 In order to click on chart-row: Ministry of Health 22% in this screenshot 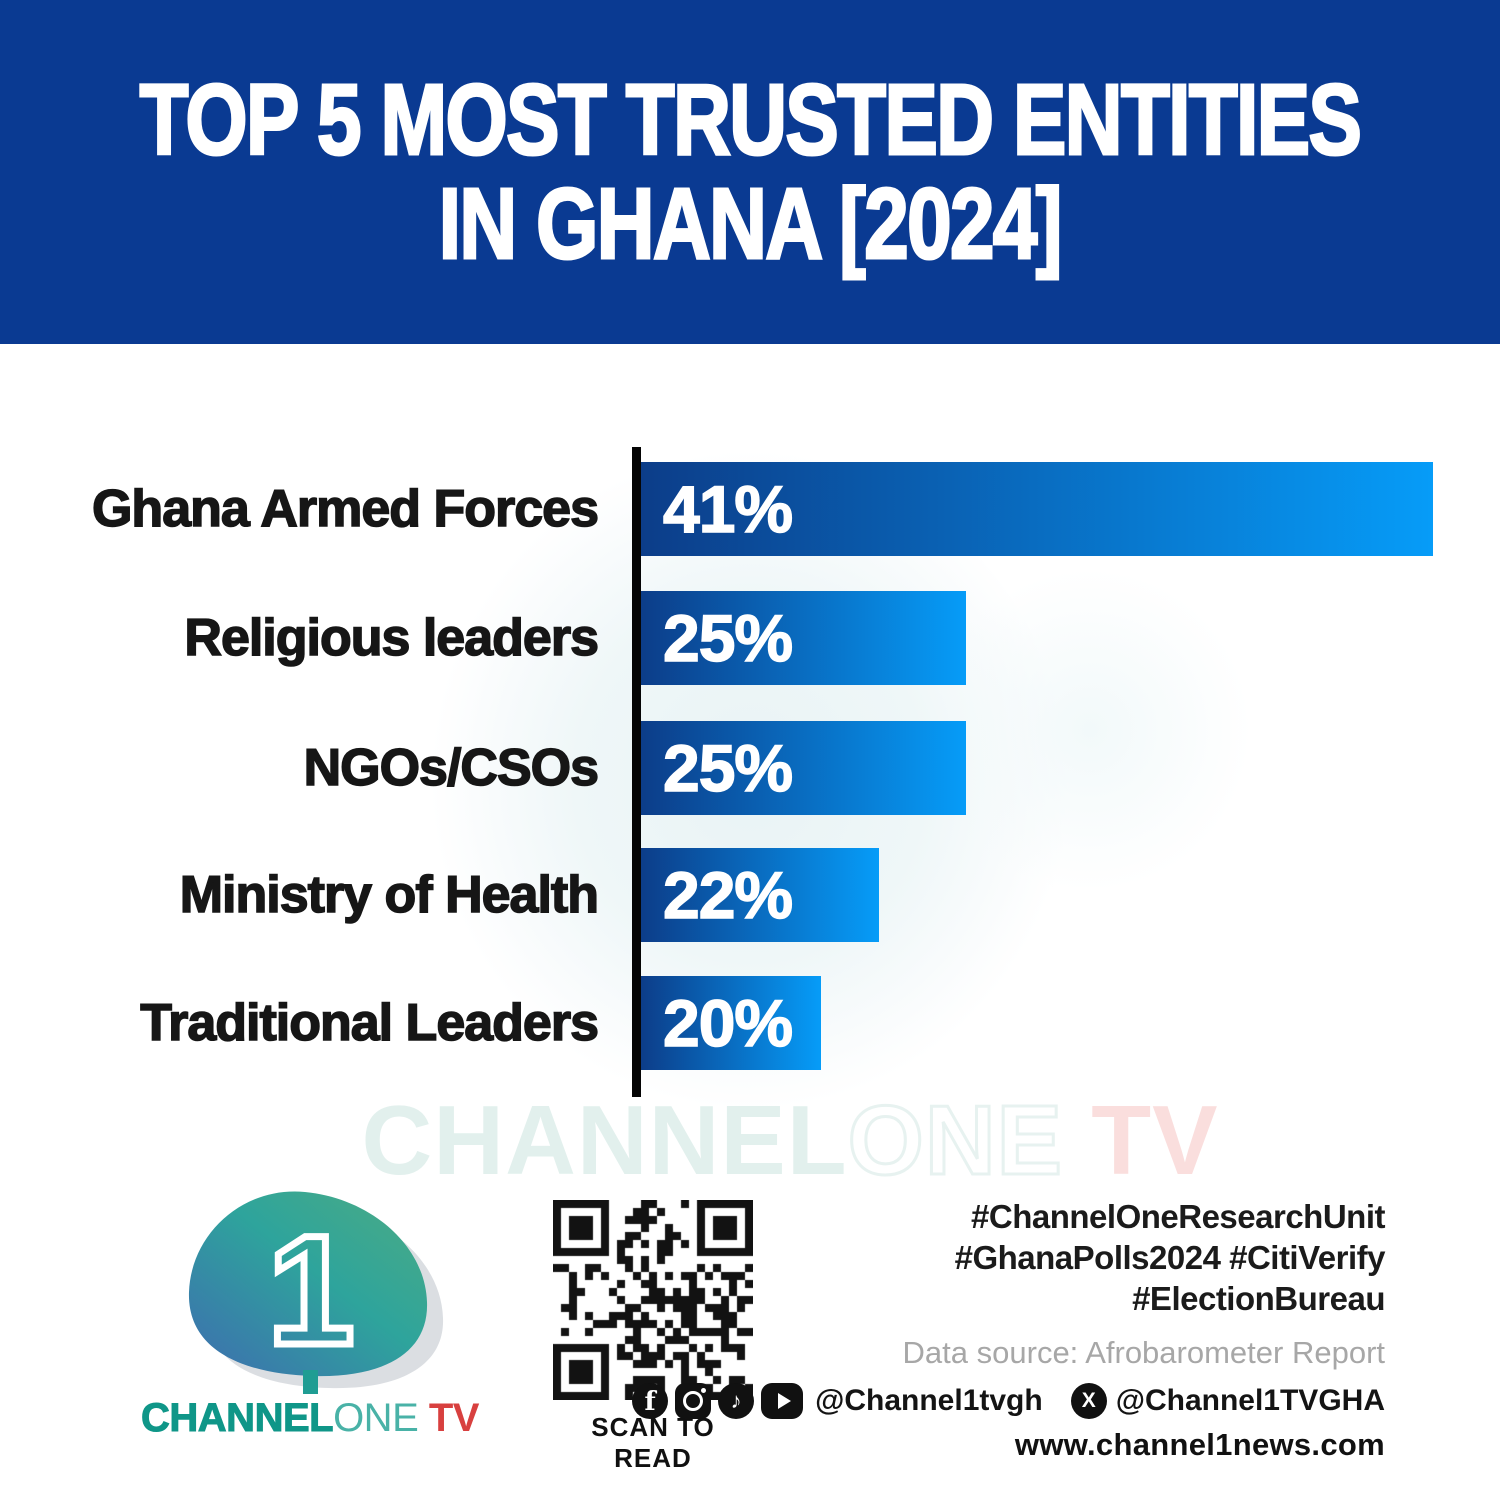, I will do `click(750, 895)`.